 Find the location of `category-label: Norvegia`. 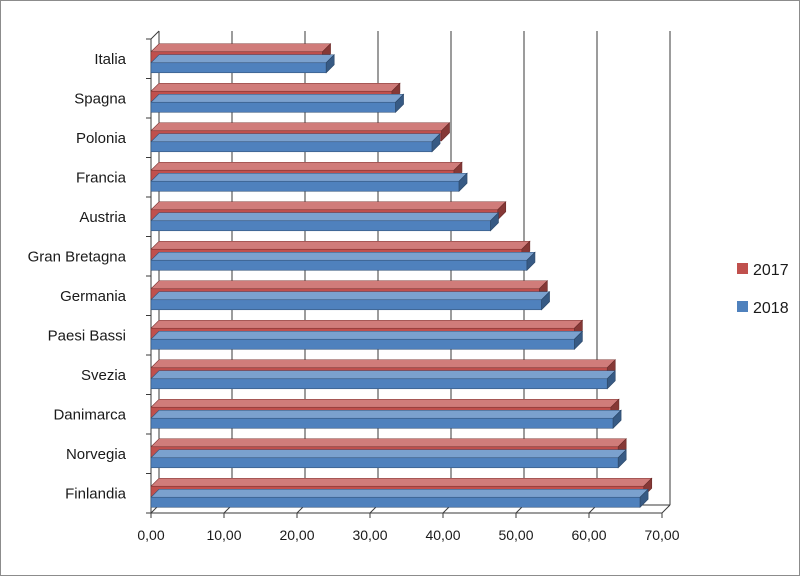

category-label: Norvegia is located at coordinates (96, 454).